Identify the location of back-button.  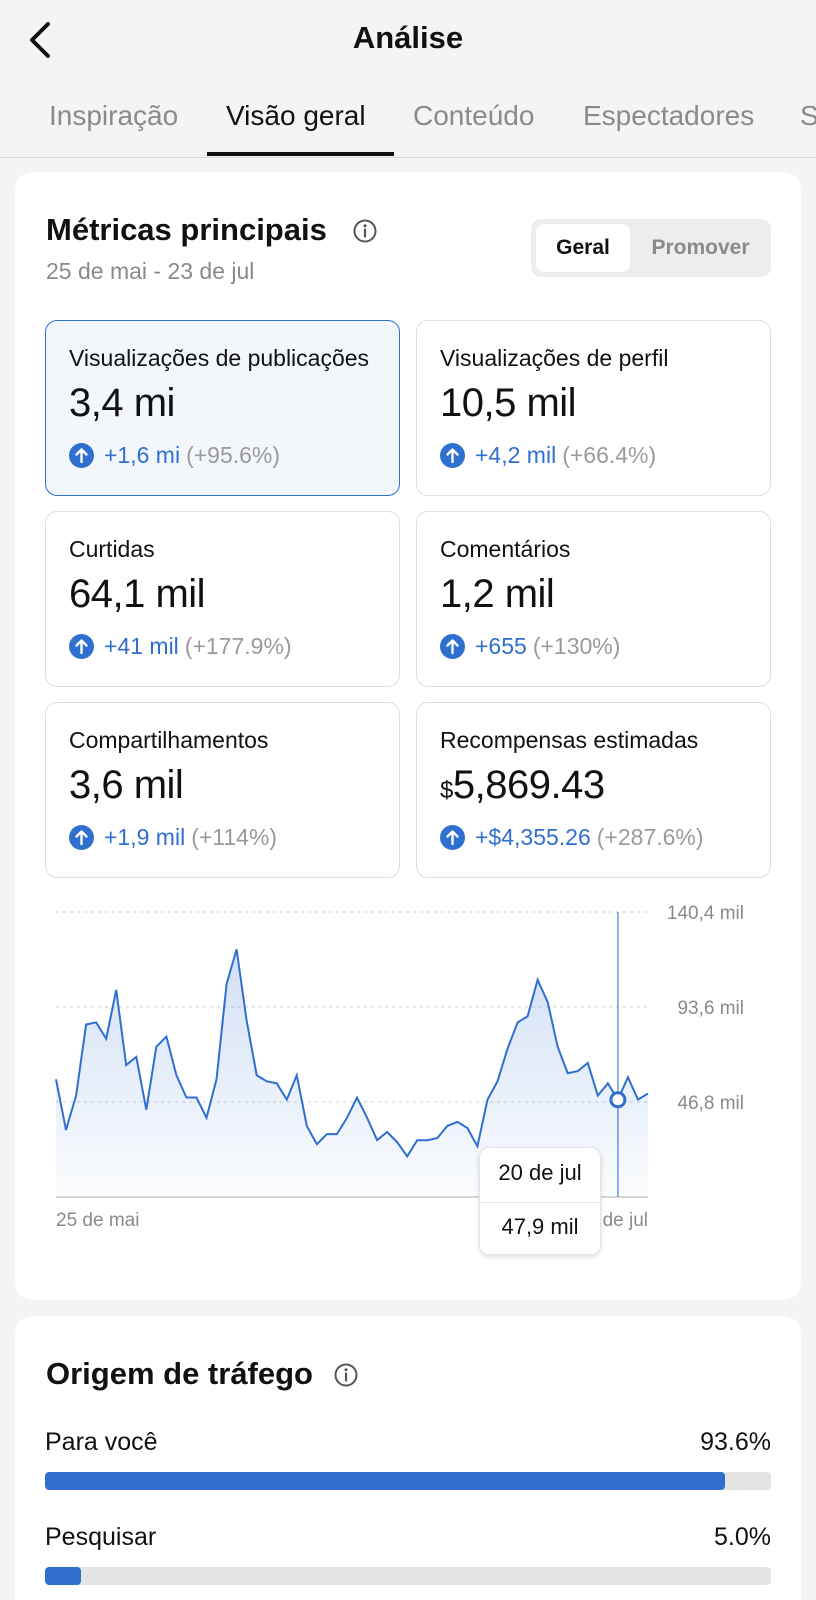
(44, 40).